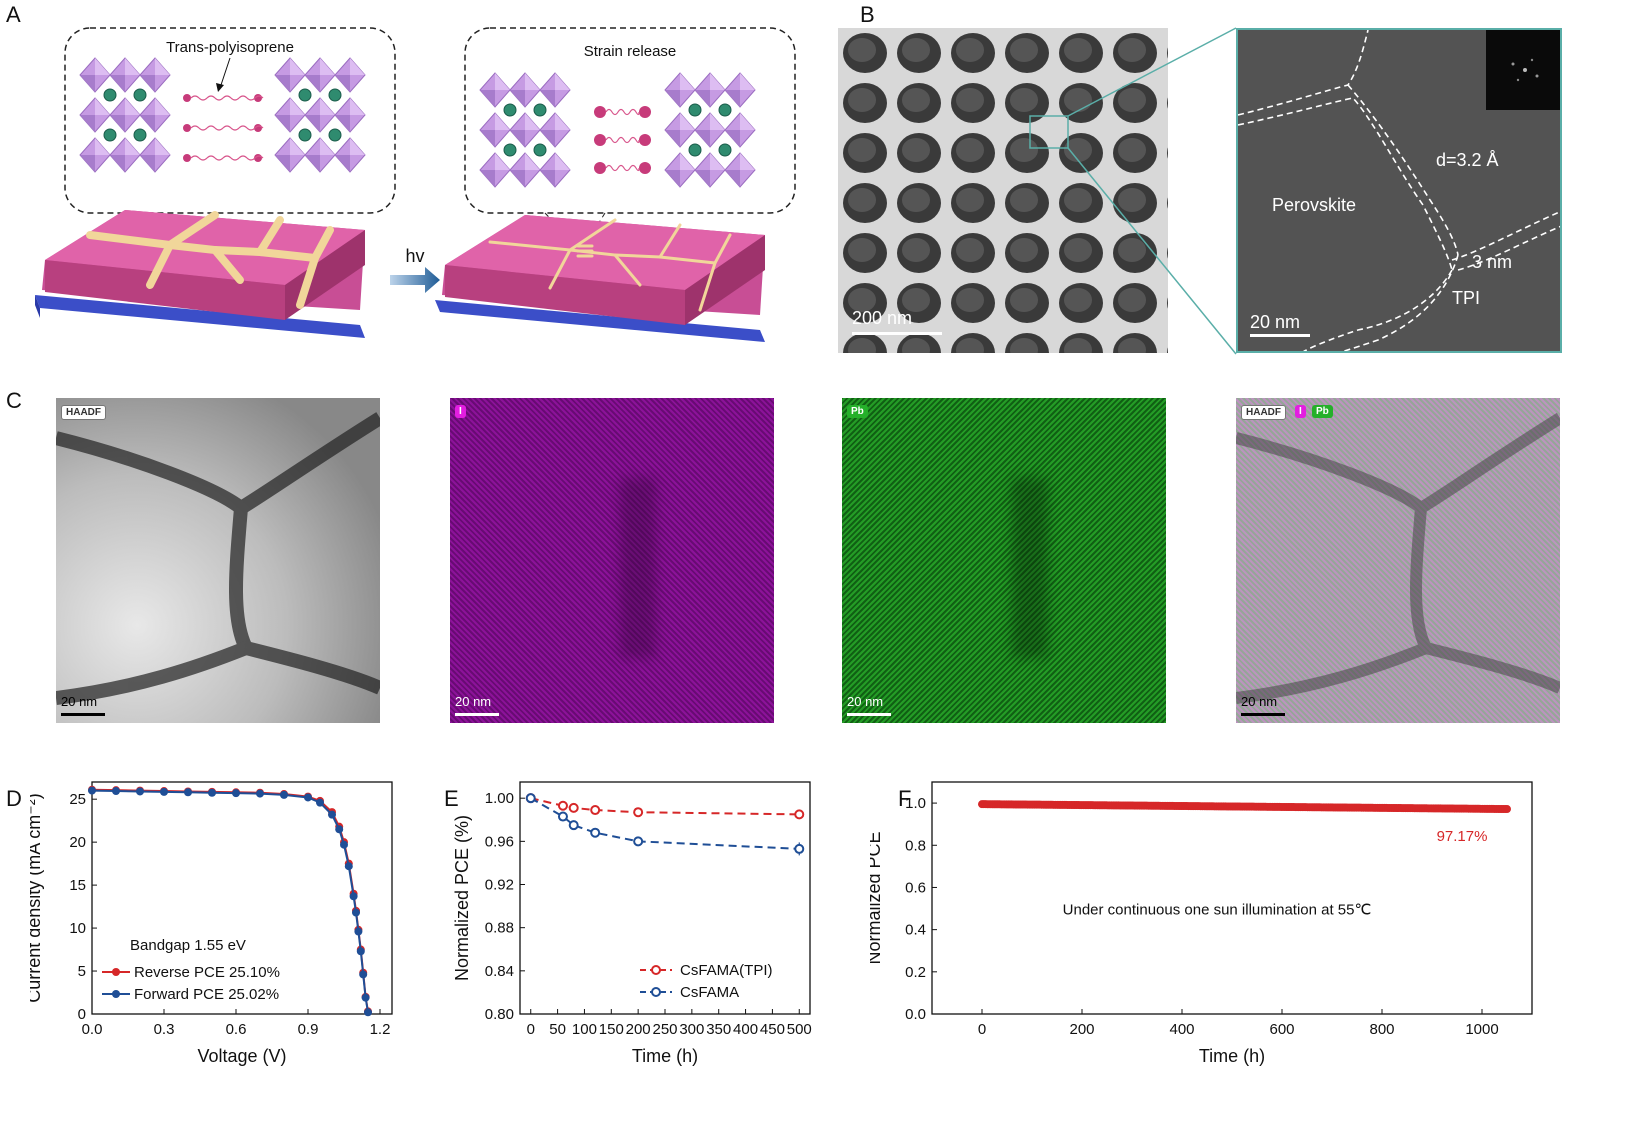 The image size is (1650, 1127). Describe the element at coordinates (236, 1029) in the screenshot. I see `x-tick-label: 0.6` at that location.